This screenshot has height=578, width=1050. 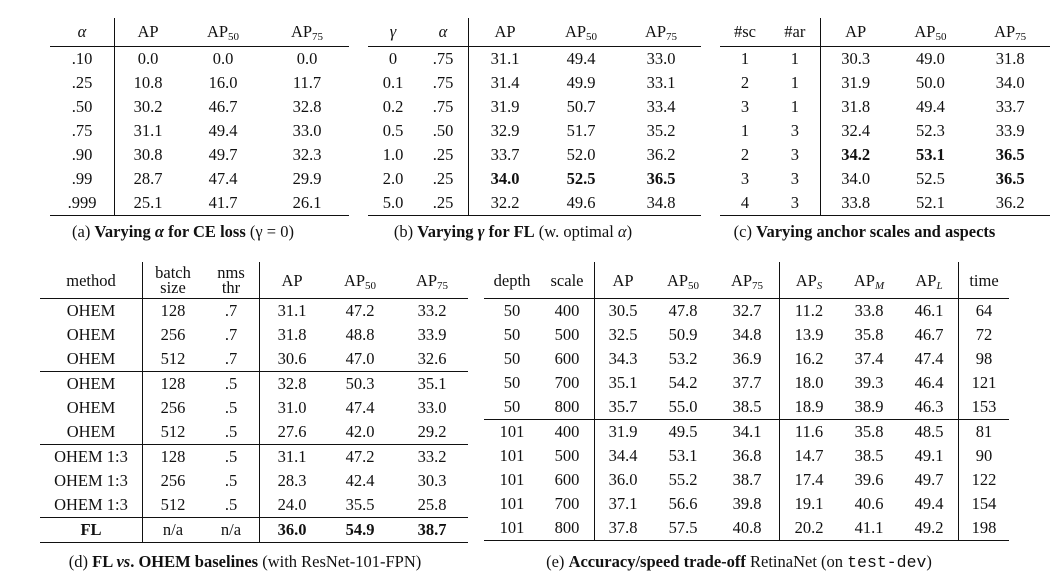 I want to click on table-cell: 33.0, so click(x=432, y=407).